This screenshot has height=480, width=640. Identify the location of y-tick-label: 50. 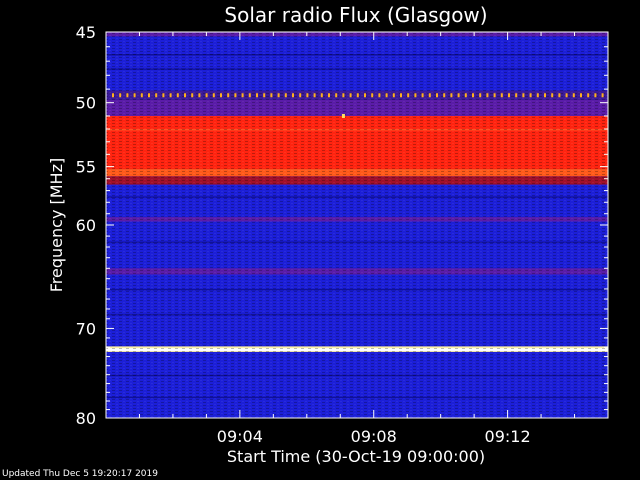
(86, 103).